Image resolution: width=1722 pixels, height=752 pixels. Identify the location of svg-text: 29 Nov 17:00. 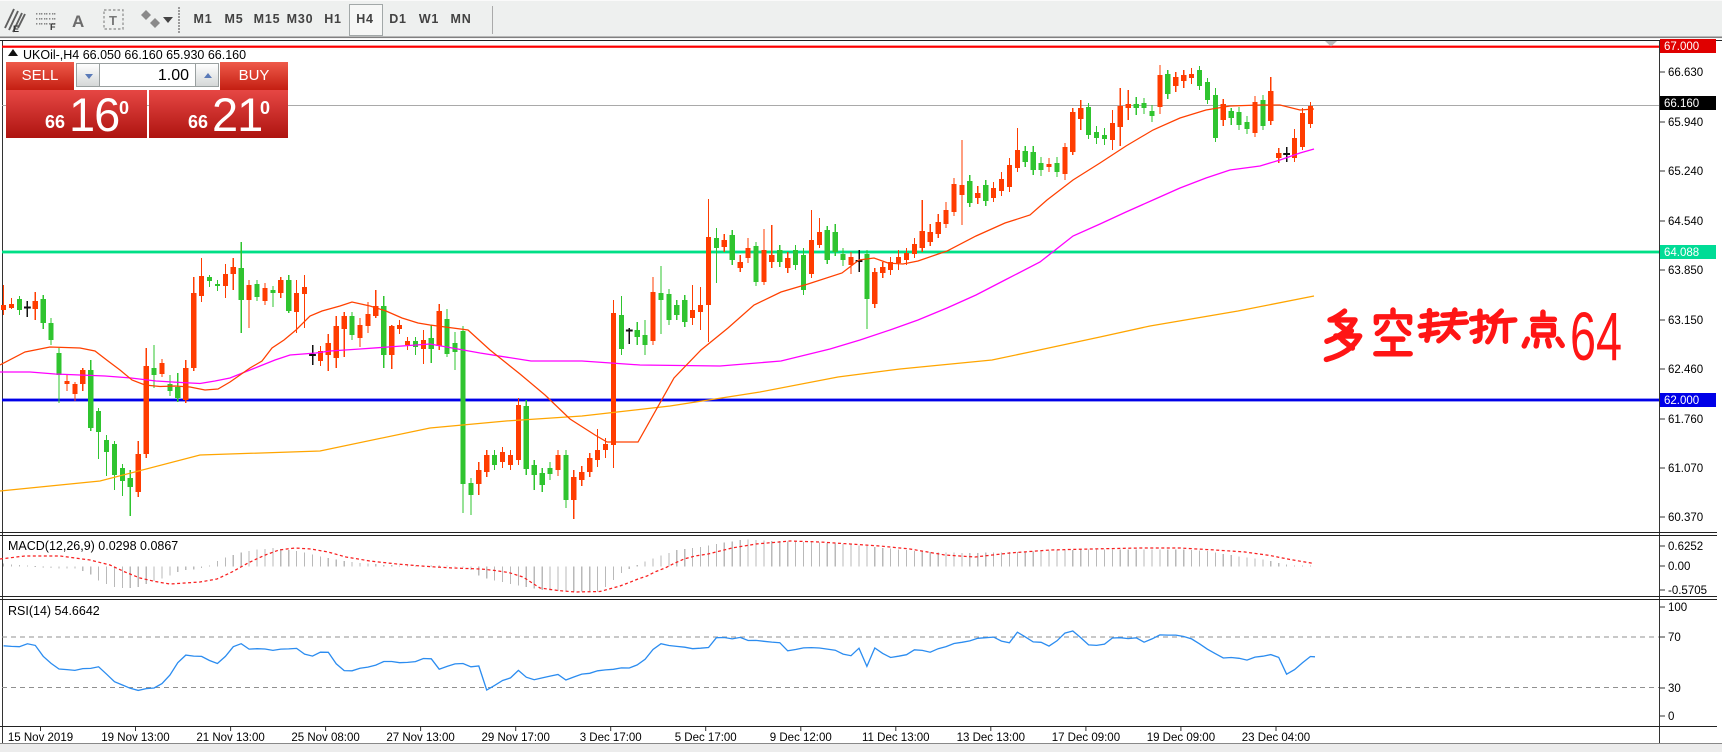
(515, 738).